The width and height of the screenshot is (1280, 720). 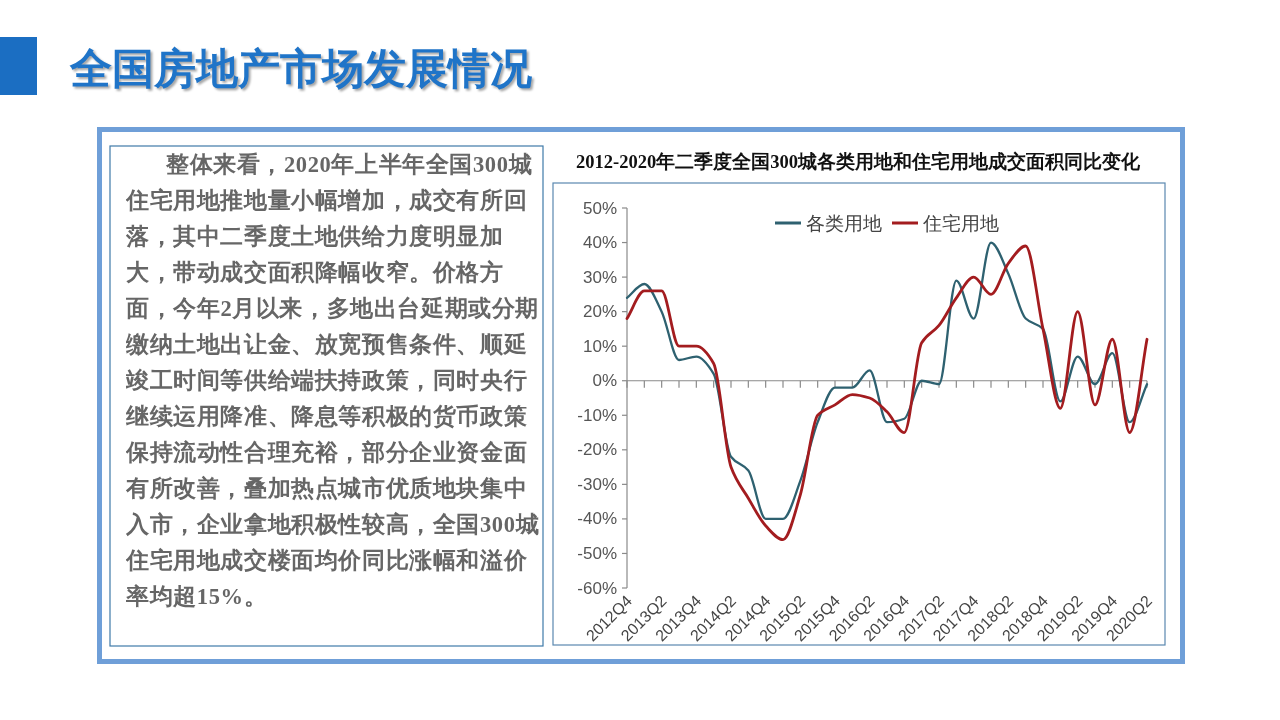 I want to click on y-tick-label: -40%, so click(x=597, y=519).